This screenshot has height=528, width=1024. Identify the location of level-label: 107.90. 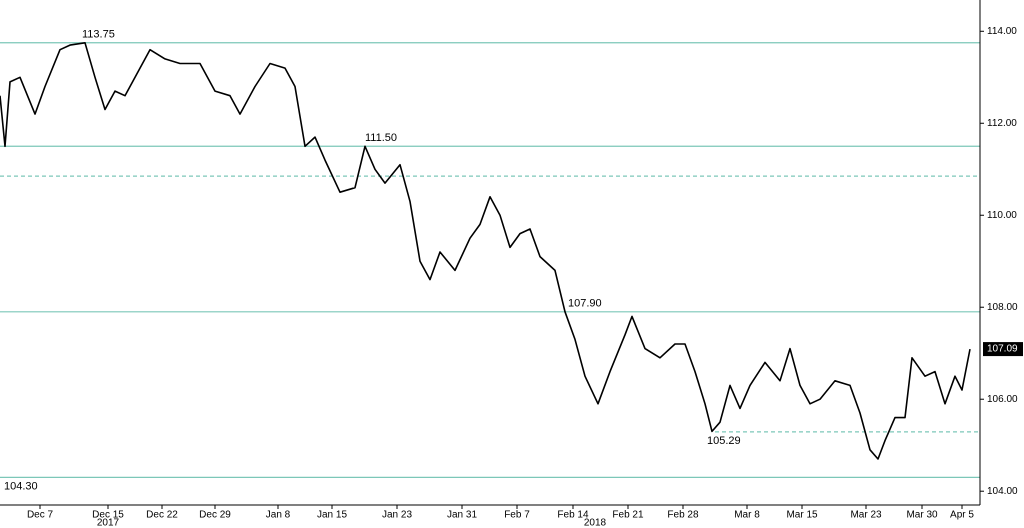
(585, 304).